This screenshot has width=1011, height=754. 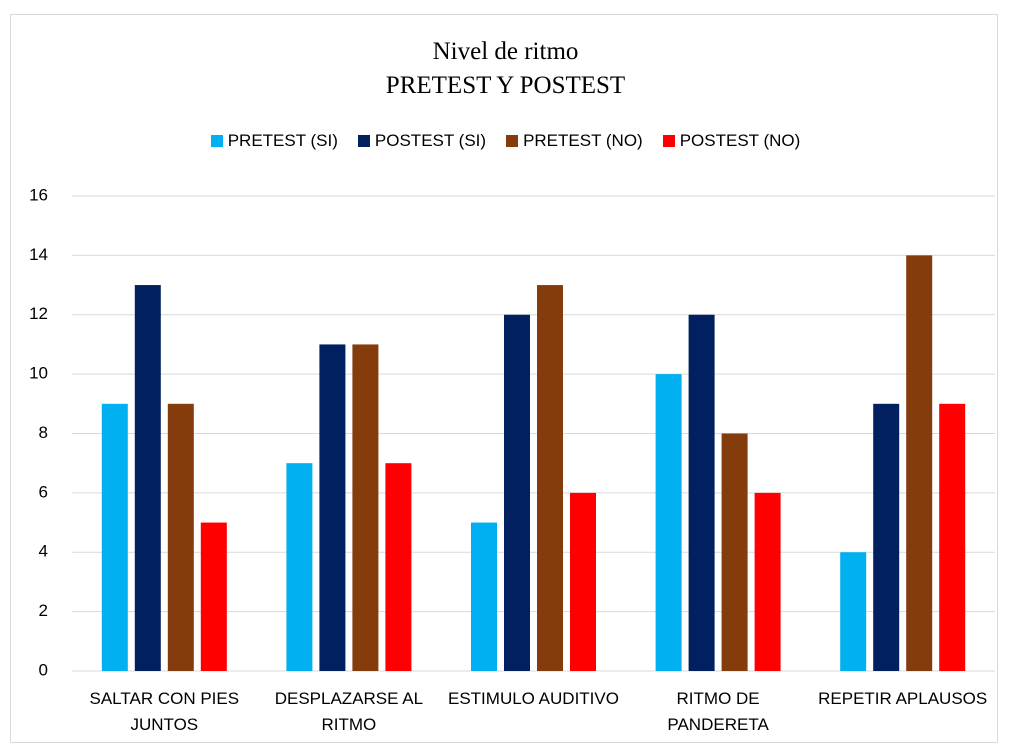 I want to click on y-tick-label: 6, so click(x=43, y=491).